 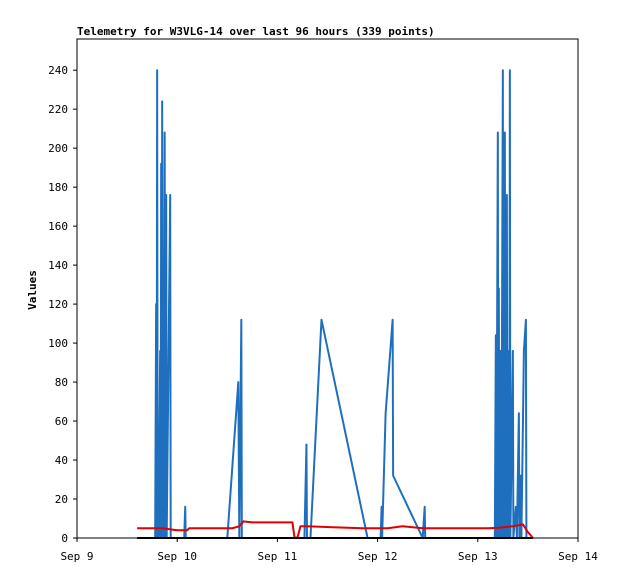 I want to click on y-tick-label: 160, so click(x=58, y=226).